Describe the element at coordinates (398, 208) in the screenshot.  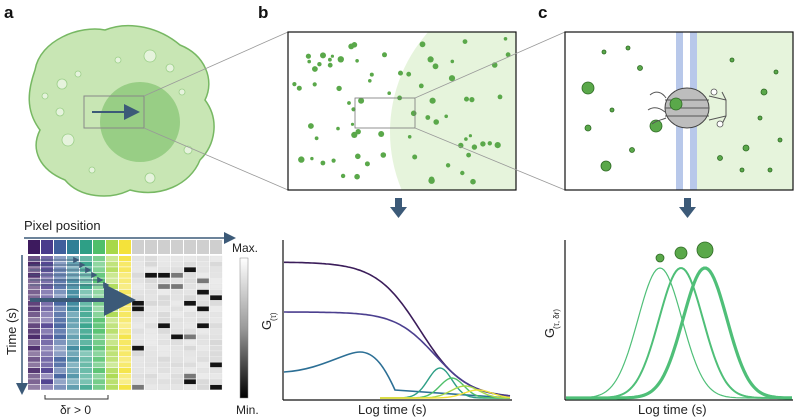
I see `down-arrow-b` at that location.